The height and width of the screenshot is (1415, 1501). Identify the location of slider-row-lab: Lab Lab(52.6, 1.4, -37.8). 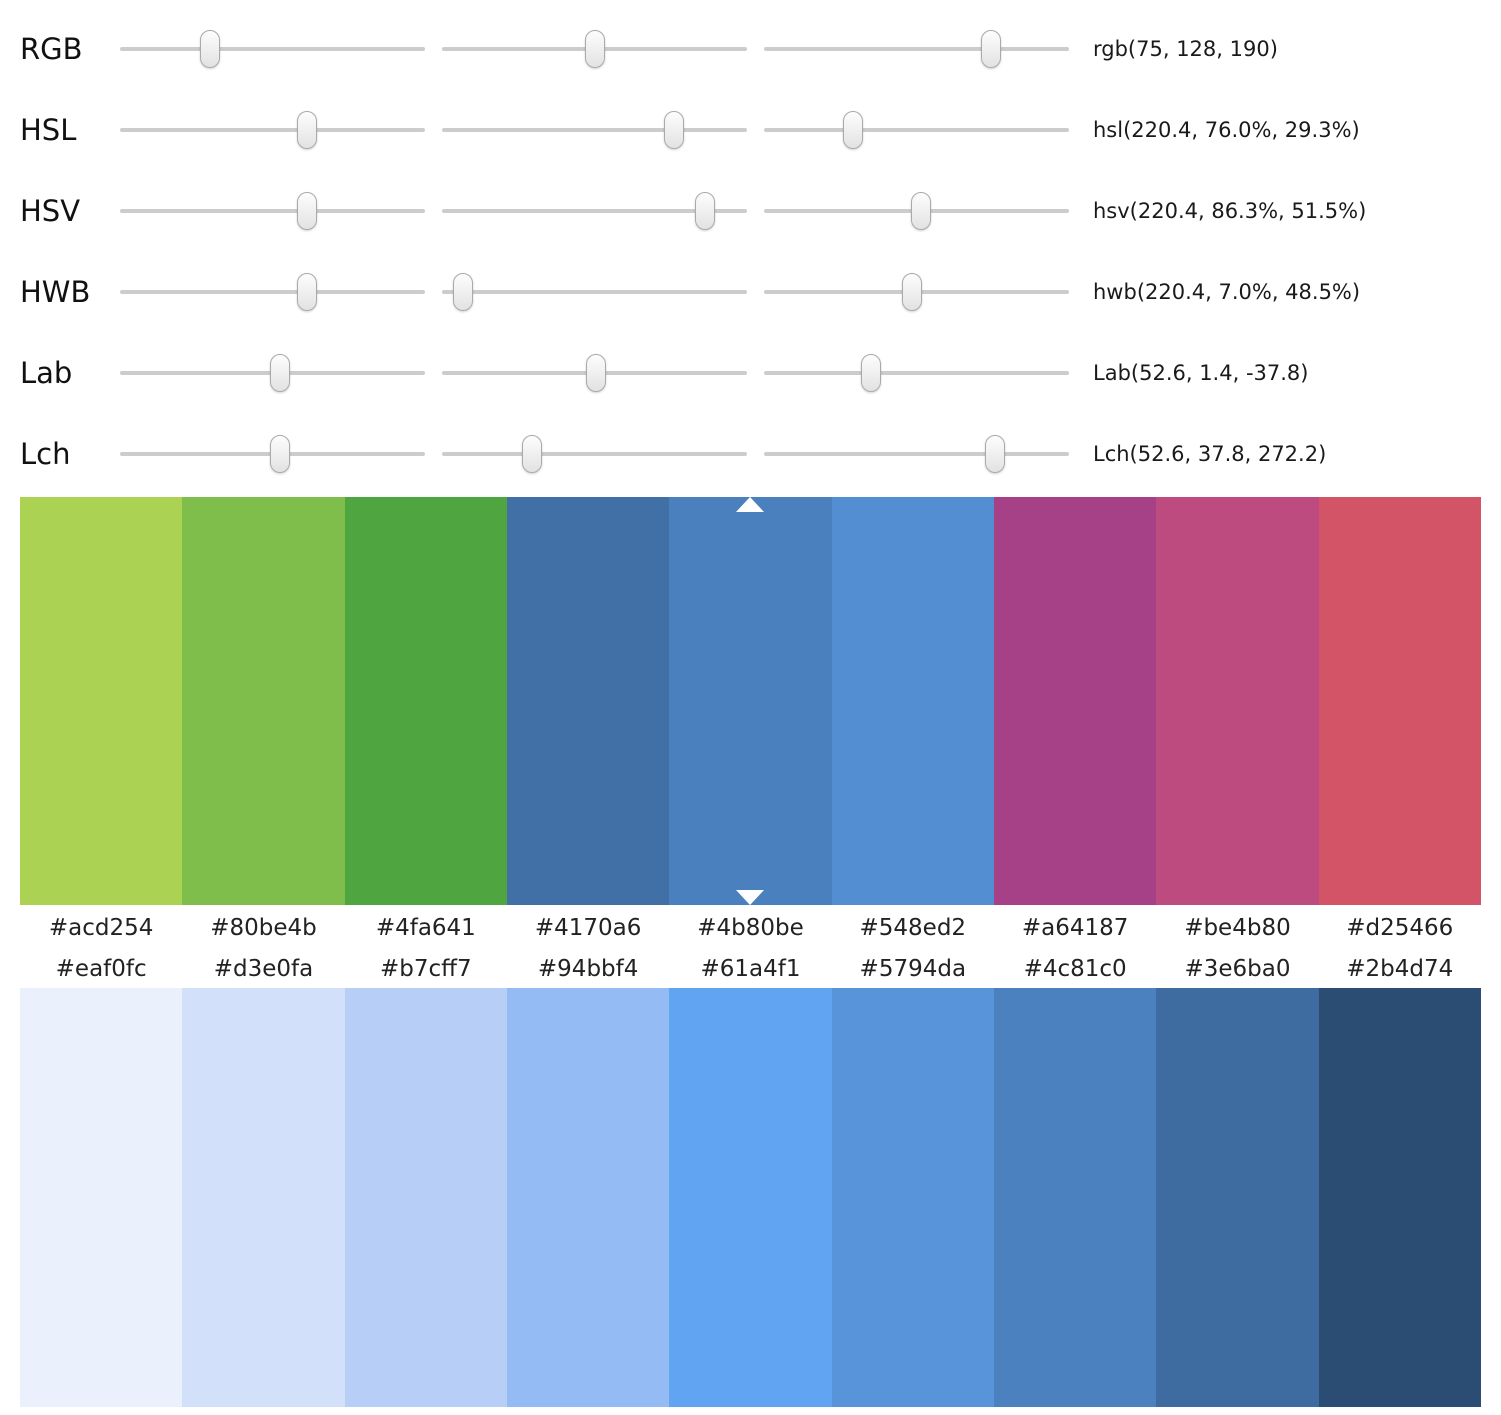
(750, 372).